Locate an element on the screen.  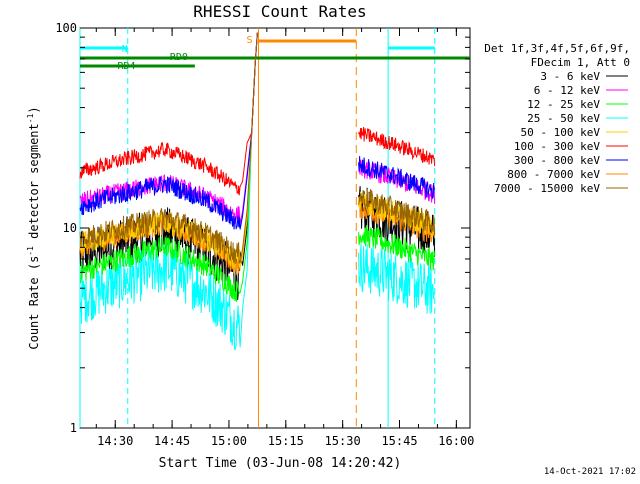
y-tick-label: 100 is located at coordinates (66, 28).